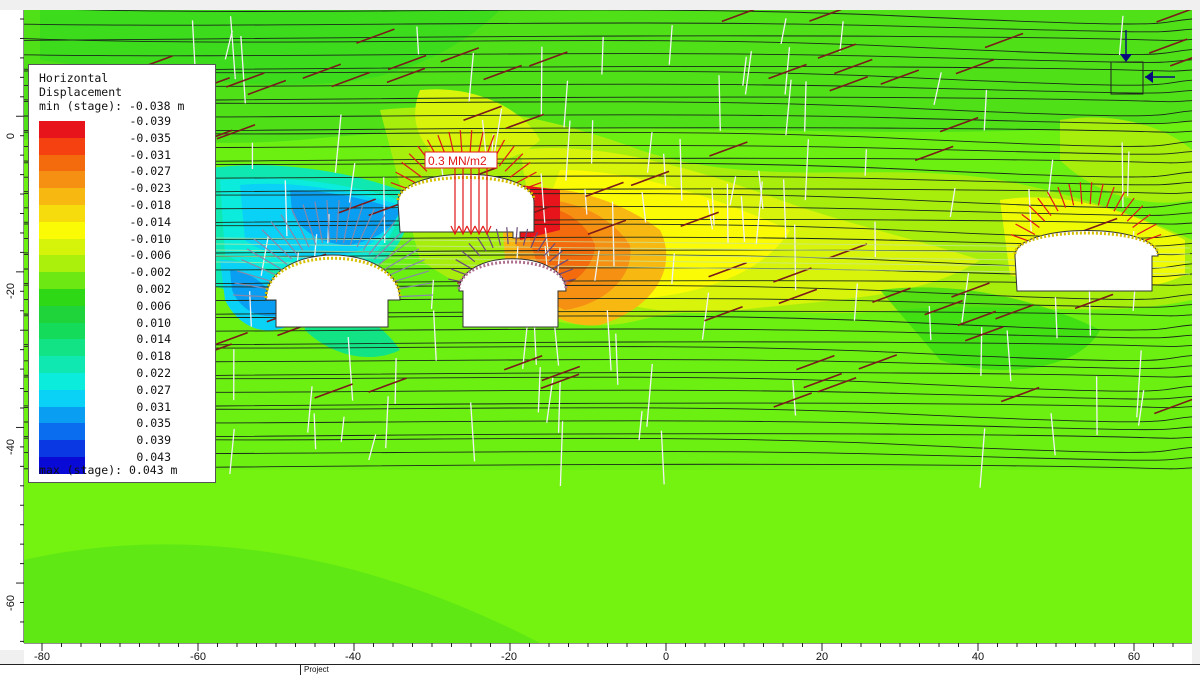  I want to click on load-label: 0.3 MN/m2, so click(457, 161).